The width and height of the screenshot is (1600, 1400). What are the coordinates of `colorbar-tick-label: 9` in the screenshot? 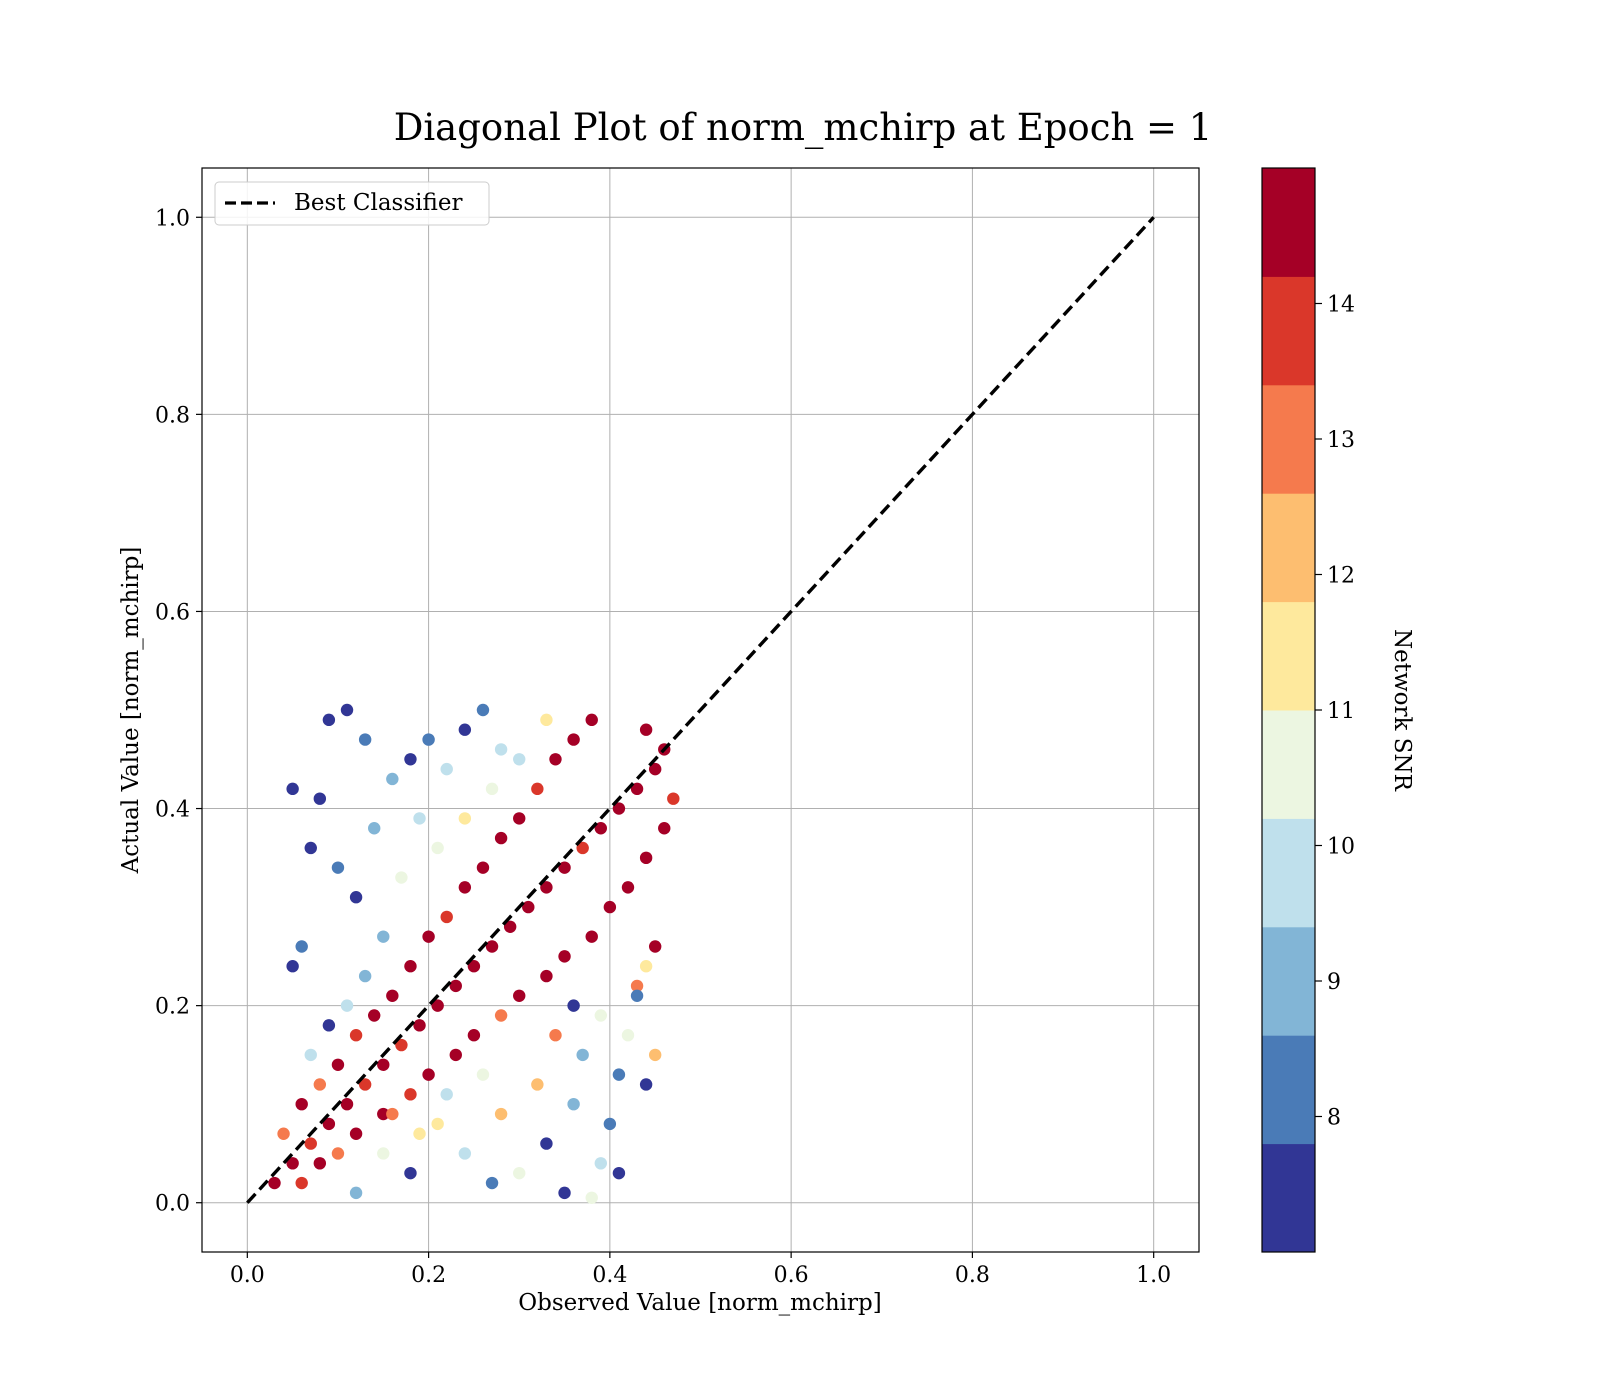 It's located at (1334, 982).